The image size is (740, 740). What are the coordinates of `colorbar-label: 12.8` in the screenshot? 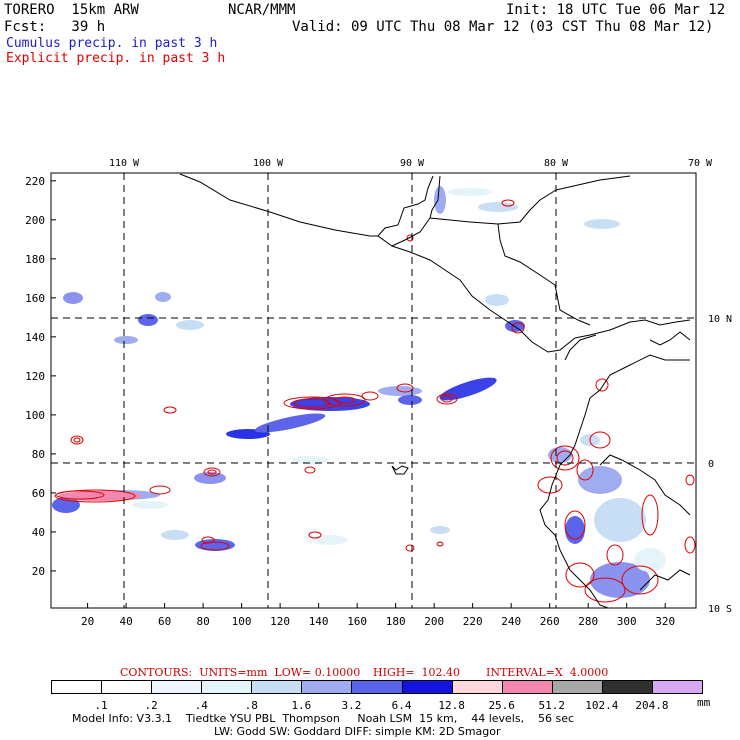 It's located at (451, 705).